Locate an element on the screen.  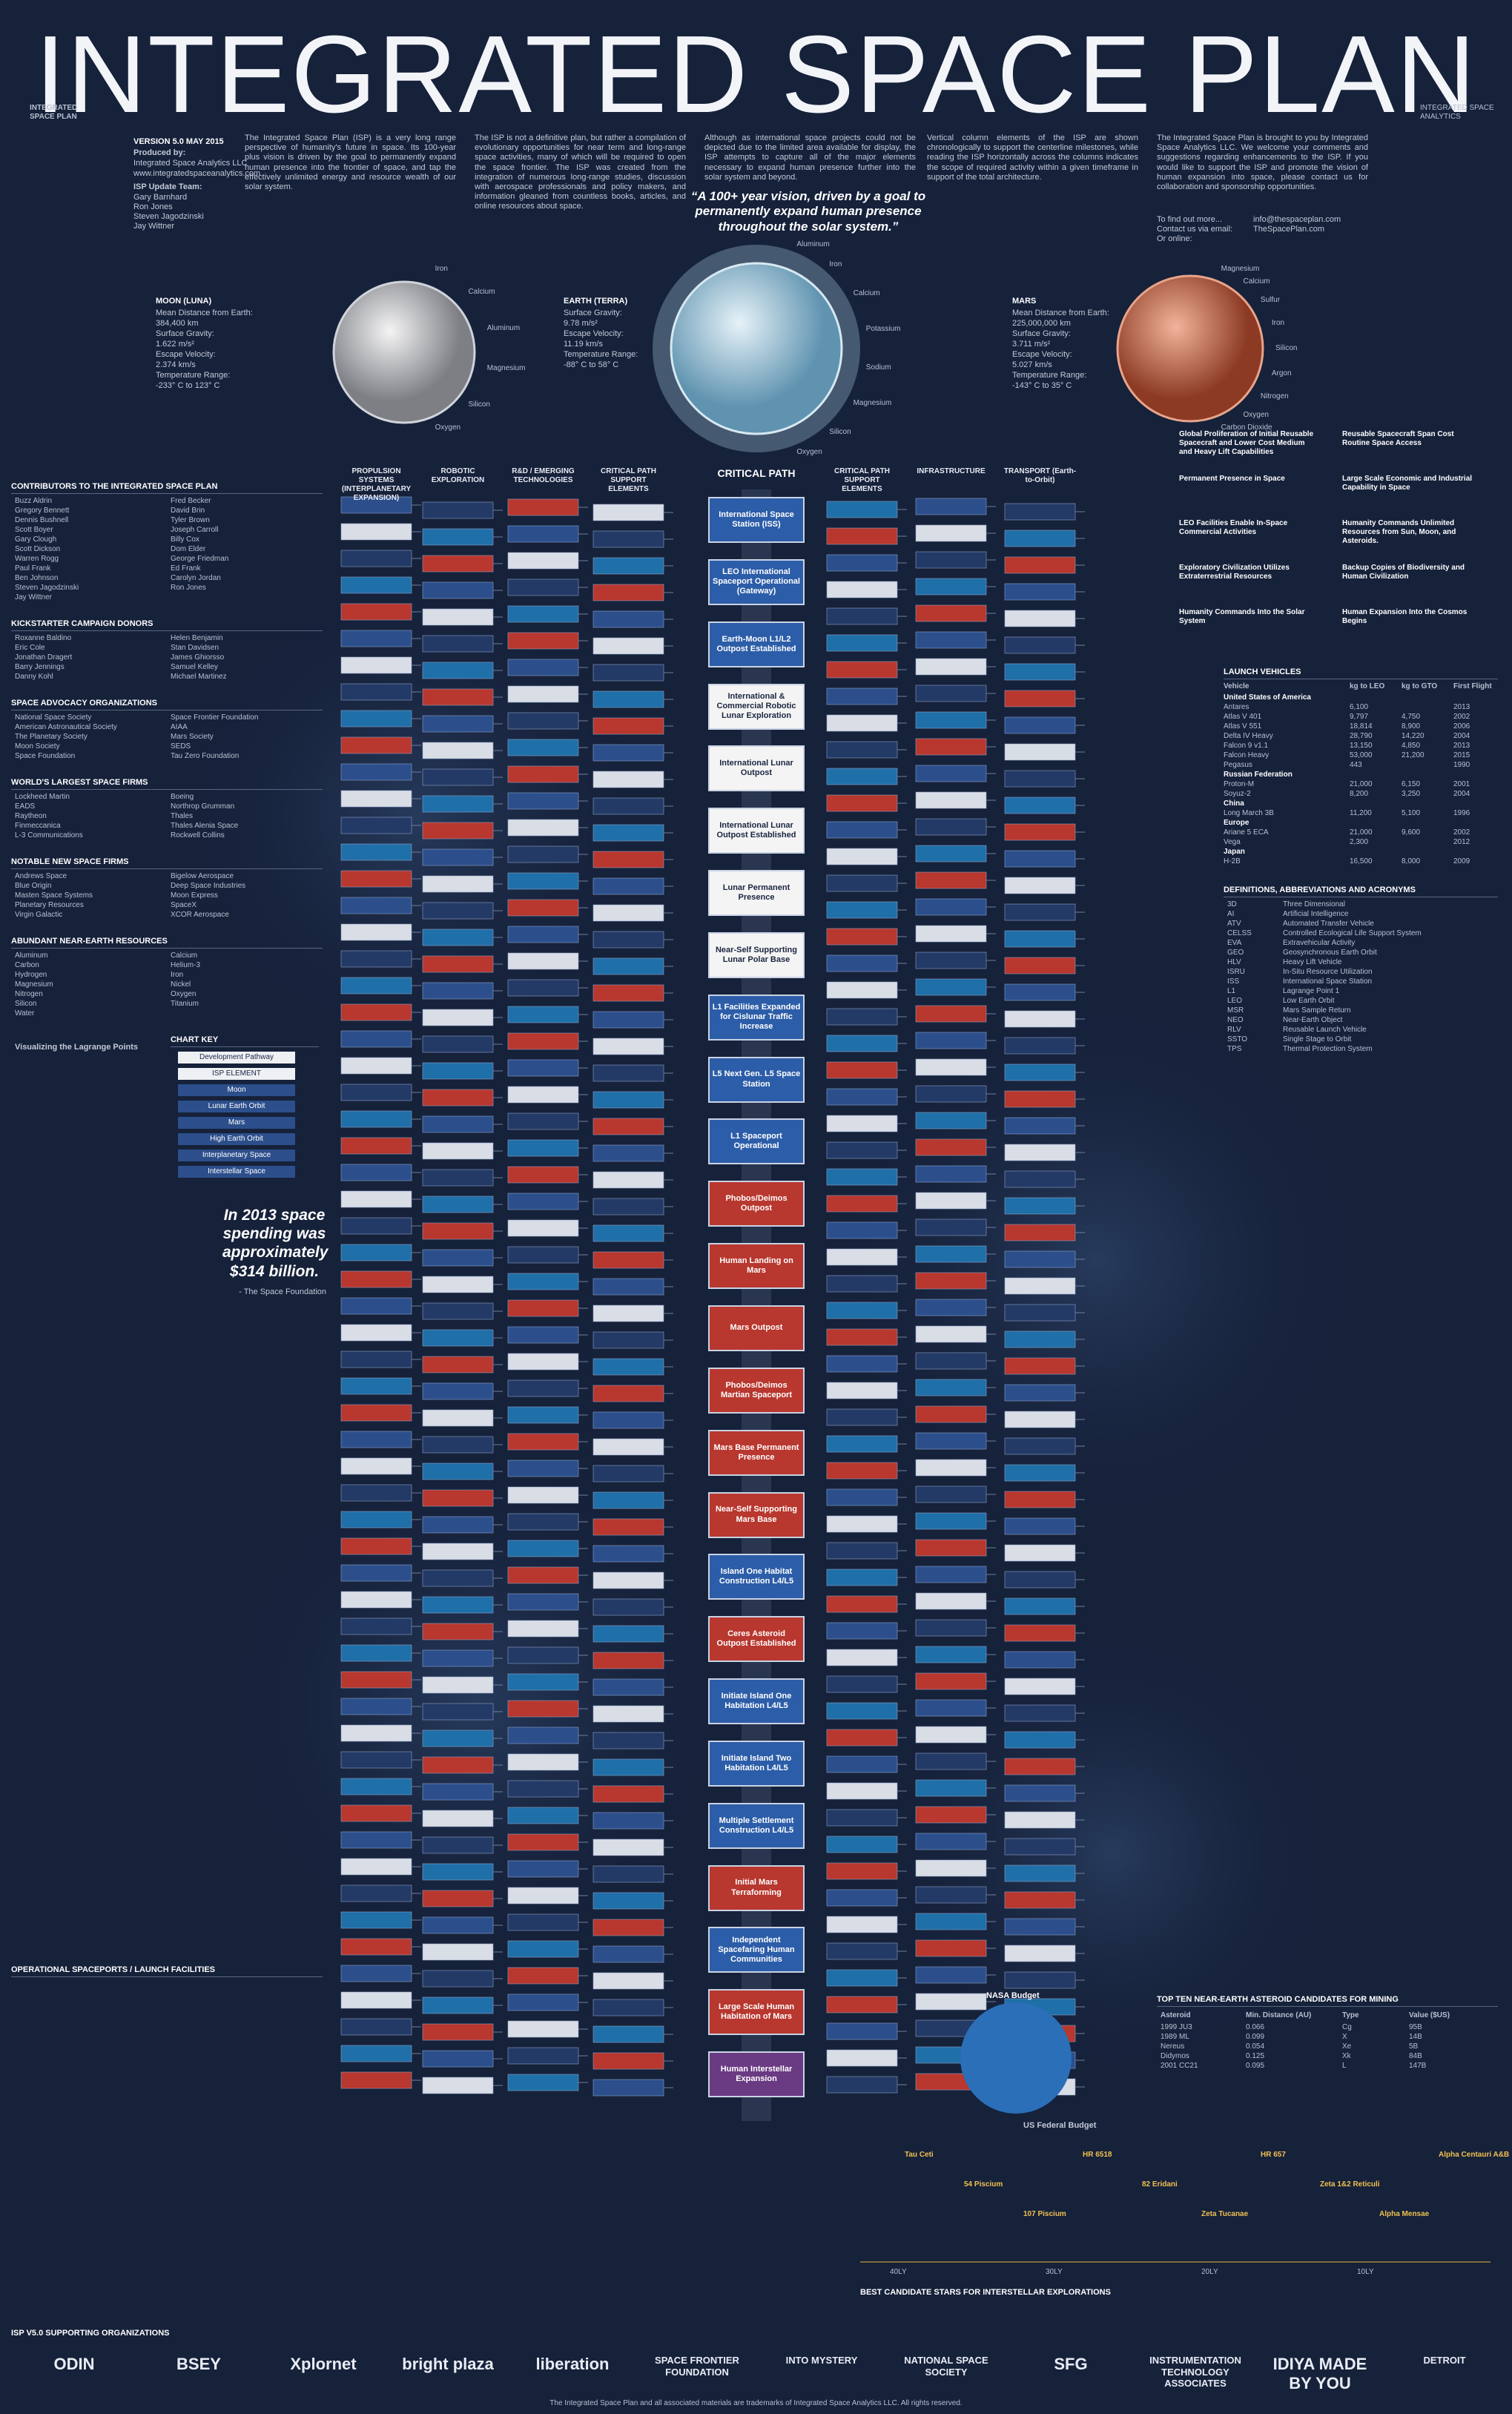
table-cell: 2,300 is located at coordinates (1359, 842).